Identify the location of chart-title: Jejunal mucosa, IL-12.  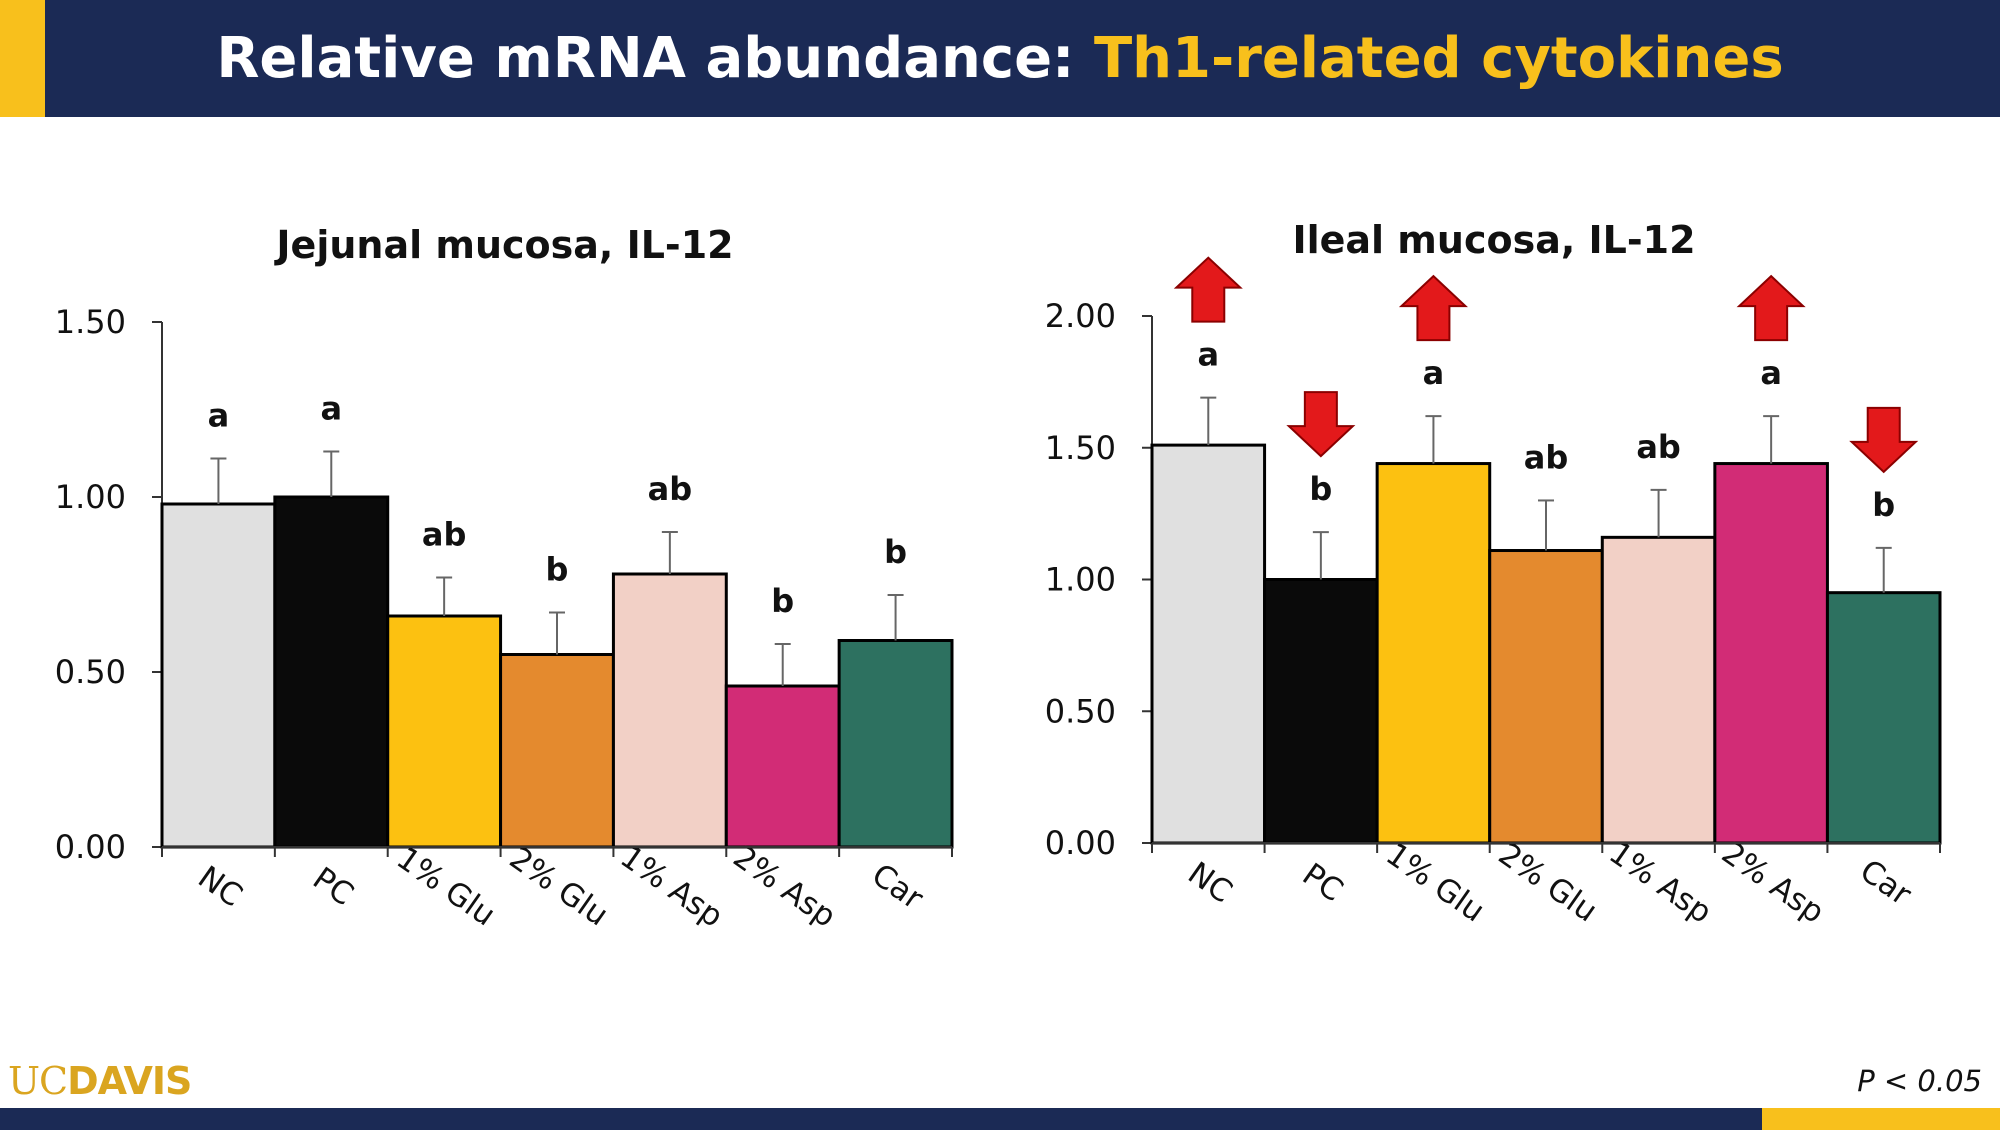
(503, 245).